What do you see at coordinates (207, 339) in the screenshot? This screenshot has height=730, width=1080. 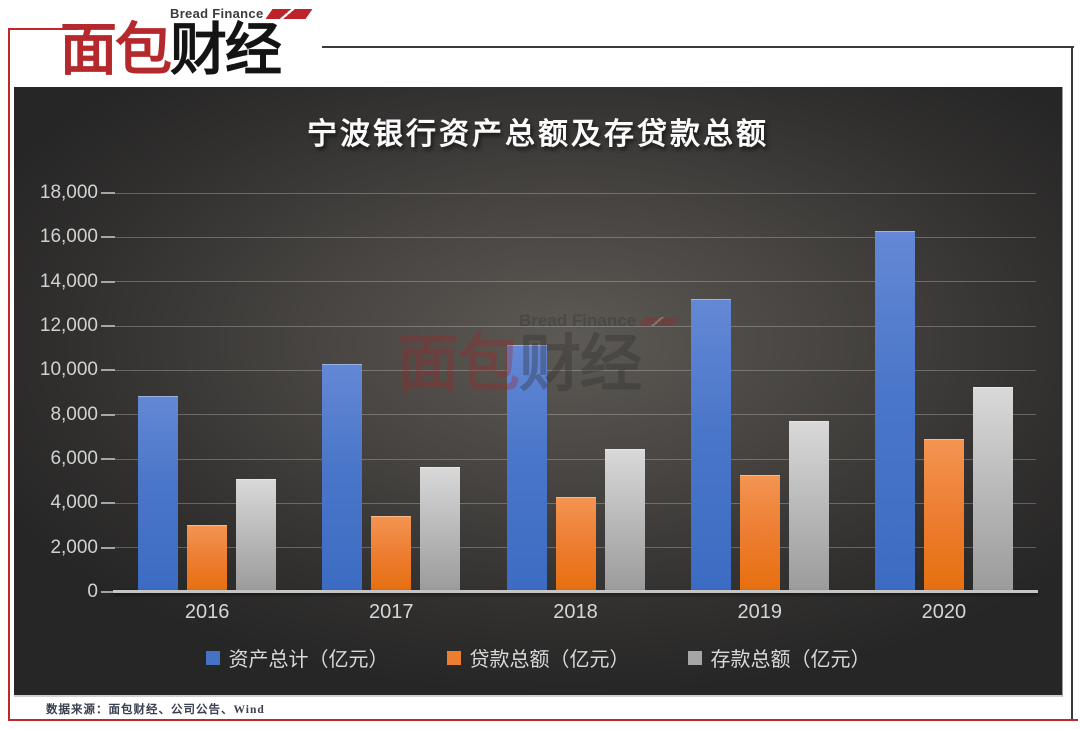 I see `bar-group-2016` at bounding box center [207, 339].